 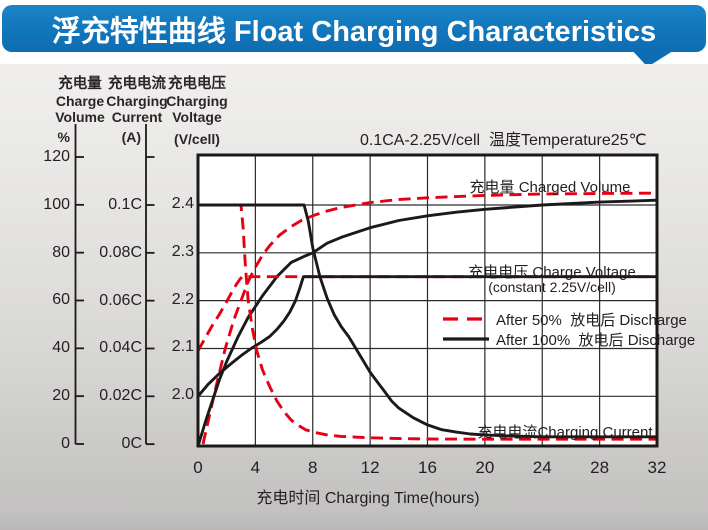 I want to click on percent-tick-label tick-label: 100, so click(x=56, y=204).